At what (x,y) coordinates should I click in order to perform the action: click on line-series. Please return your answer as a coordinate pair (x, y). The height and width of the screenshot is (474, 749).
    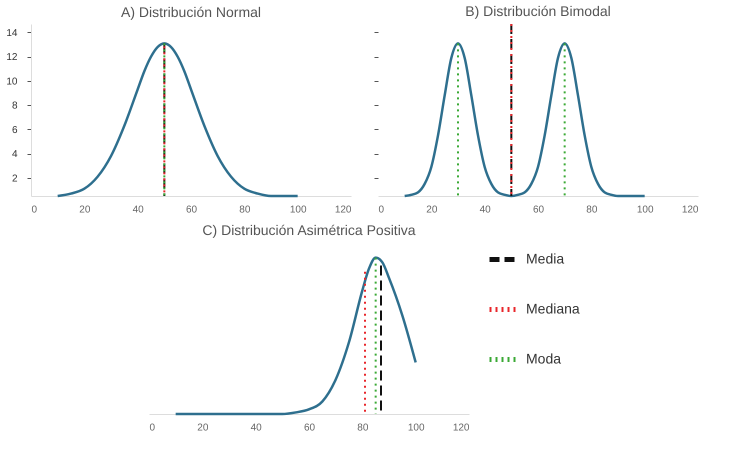
    Looking at the image, I should click on (177, 120).